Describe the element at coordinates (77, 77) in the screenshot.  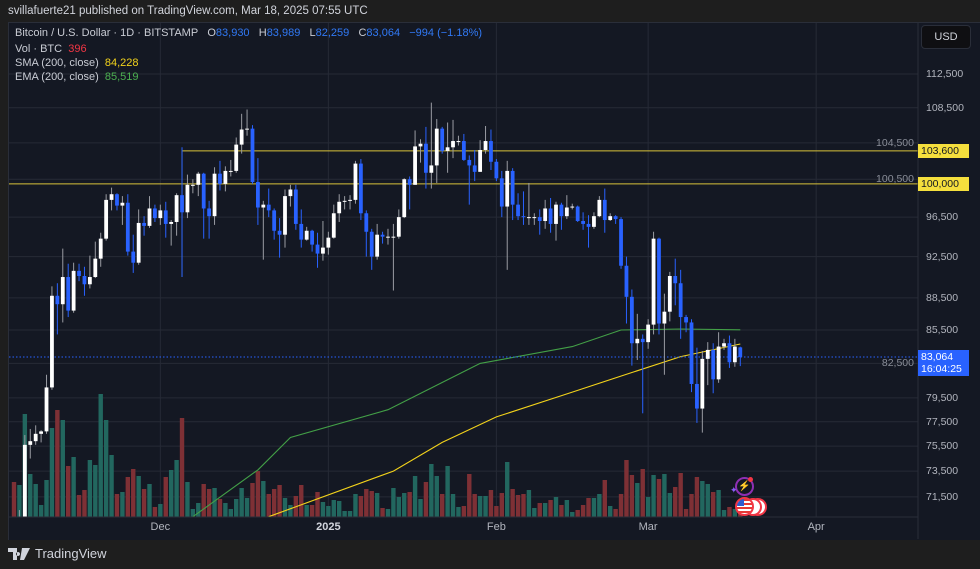
I see `legend-ema-row: EMA (200, close) 85,519` at that location.